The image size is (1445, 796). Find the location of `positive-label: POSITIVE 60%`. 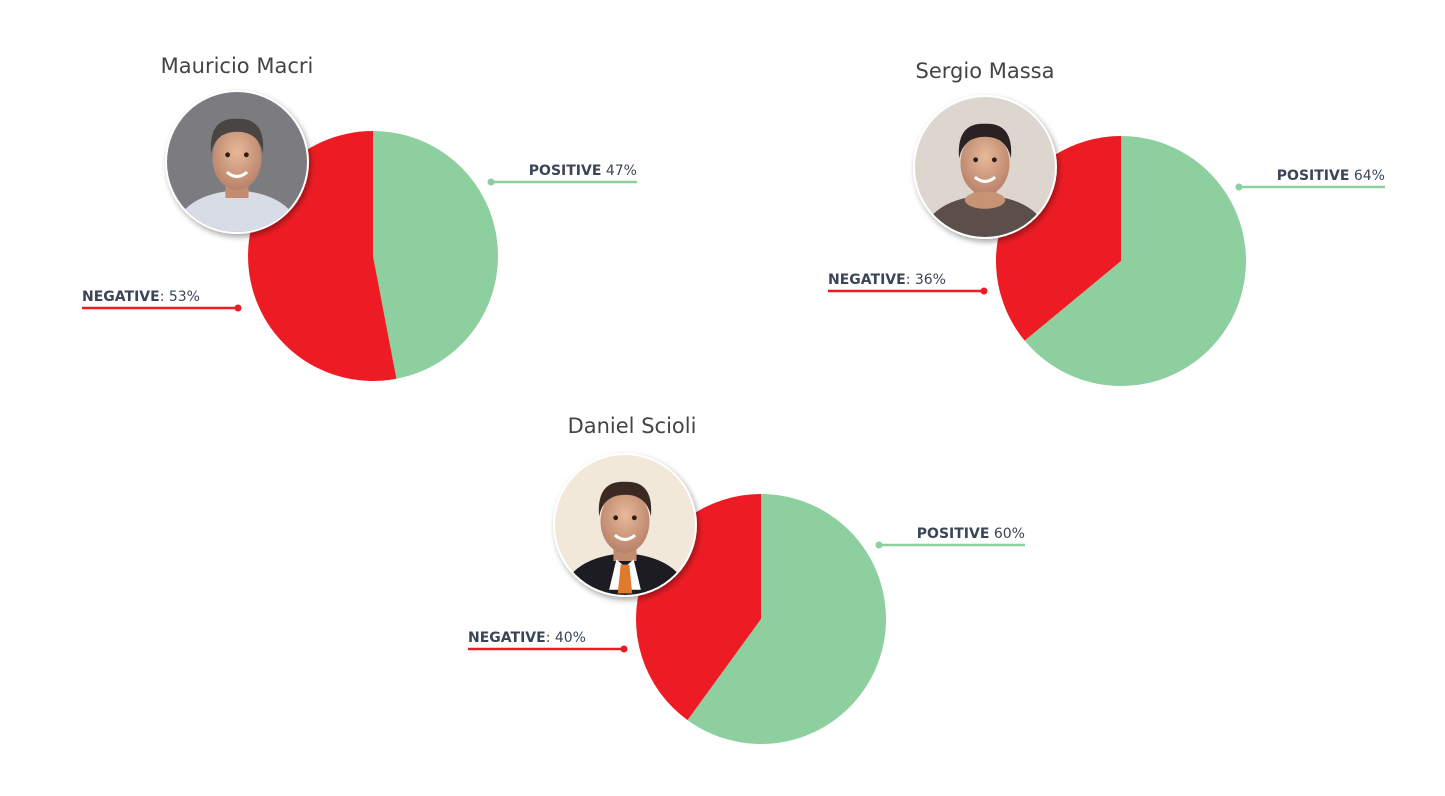

positive-label: POSITIVE 60% is located at coordinates (950, 537).